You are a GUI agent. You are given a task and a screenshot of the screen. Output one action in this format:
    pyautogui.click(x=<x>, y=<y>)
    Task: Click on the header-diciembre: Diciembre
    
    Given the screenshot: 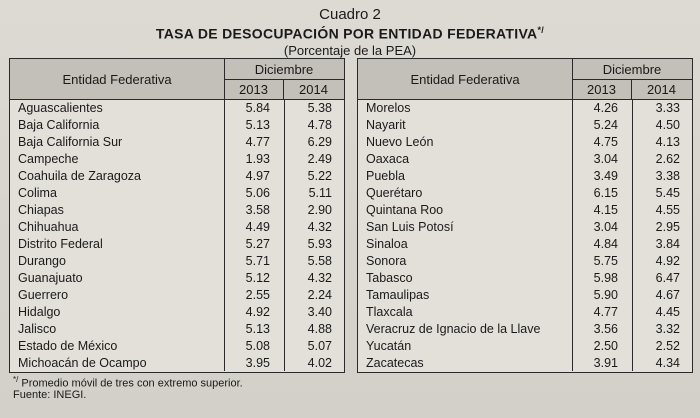 What is the action you would take?
    pyautogui.click(x=284, y=69)
    